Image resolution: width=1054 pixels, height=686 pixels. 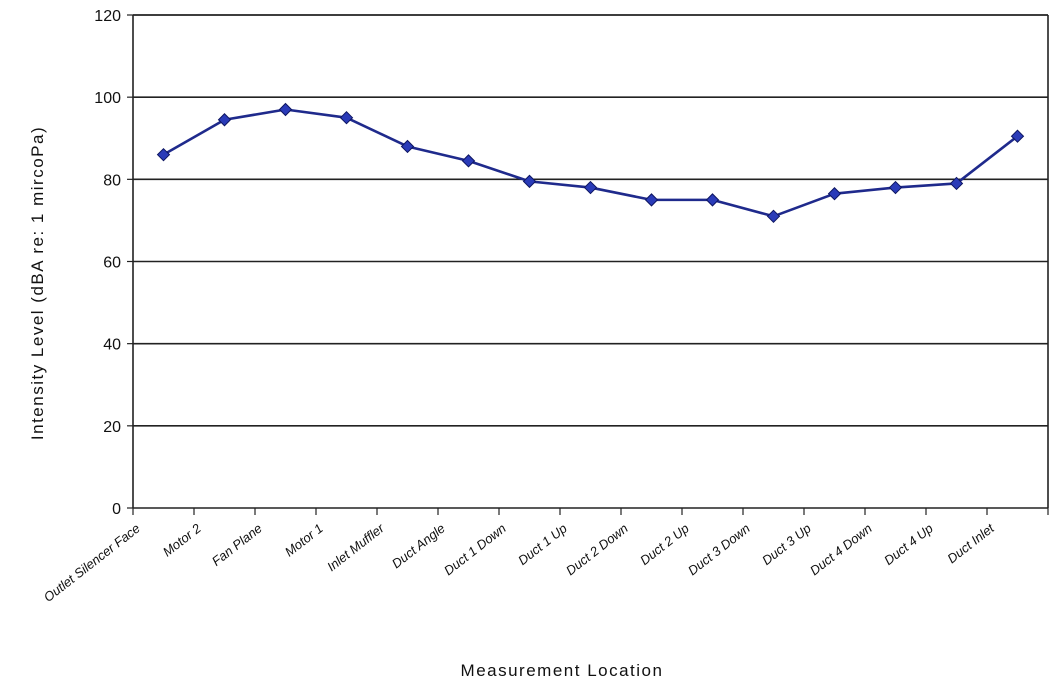 What do you see at coordinates (475, 550) in the screenshot?
I see `x-tick-label: Duct 1 Down` at bounding box center [475, 550].